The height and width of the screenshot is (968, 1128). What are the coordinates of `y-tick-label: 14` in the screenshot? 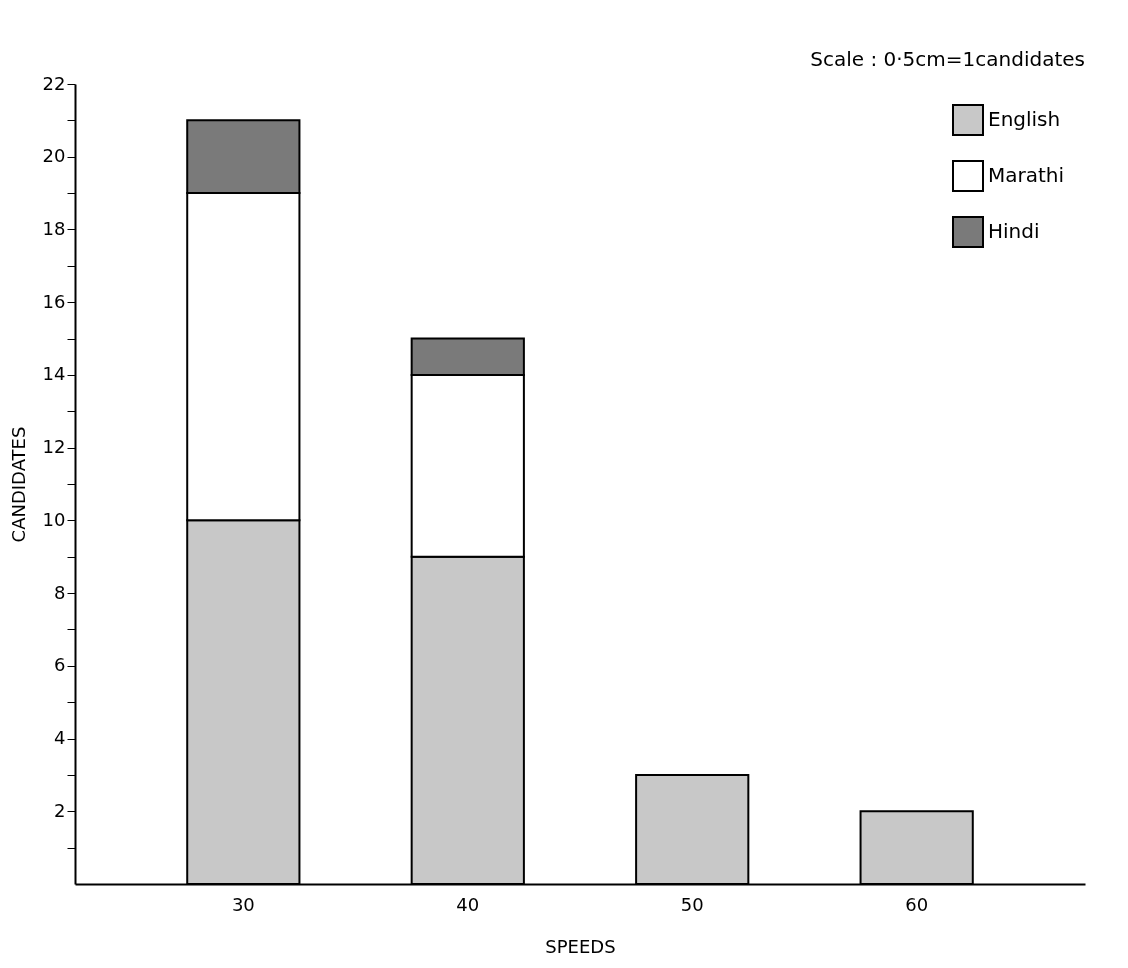 It's located at (54, 374).